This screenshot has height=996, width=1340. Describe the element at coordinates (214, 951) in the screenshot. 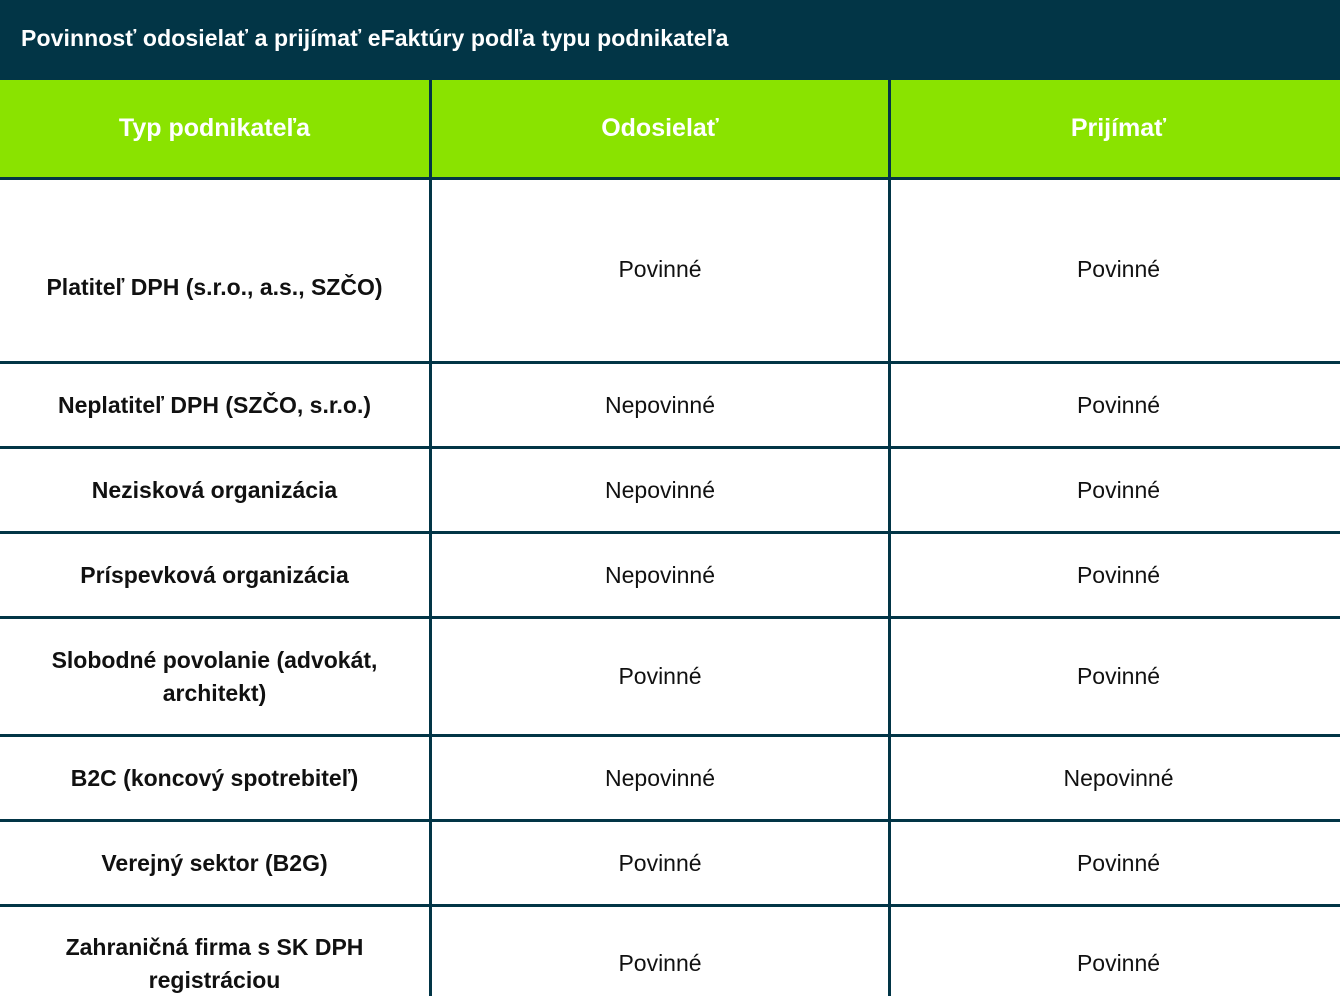

I see `row-type-cell: Zahraničná firma s SK DPH registráciou` at that location.